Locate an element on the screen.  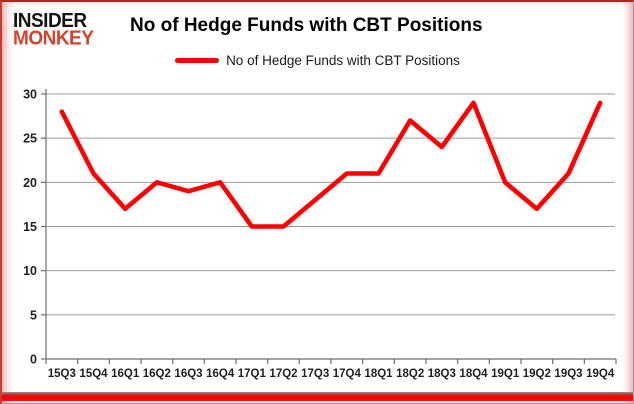
y-tick-label: 20 is located at coordinates (30, 183).